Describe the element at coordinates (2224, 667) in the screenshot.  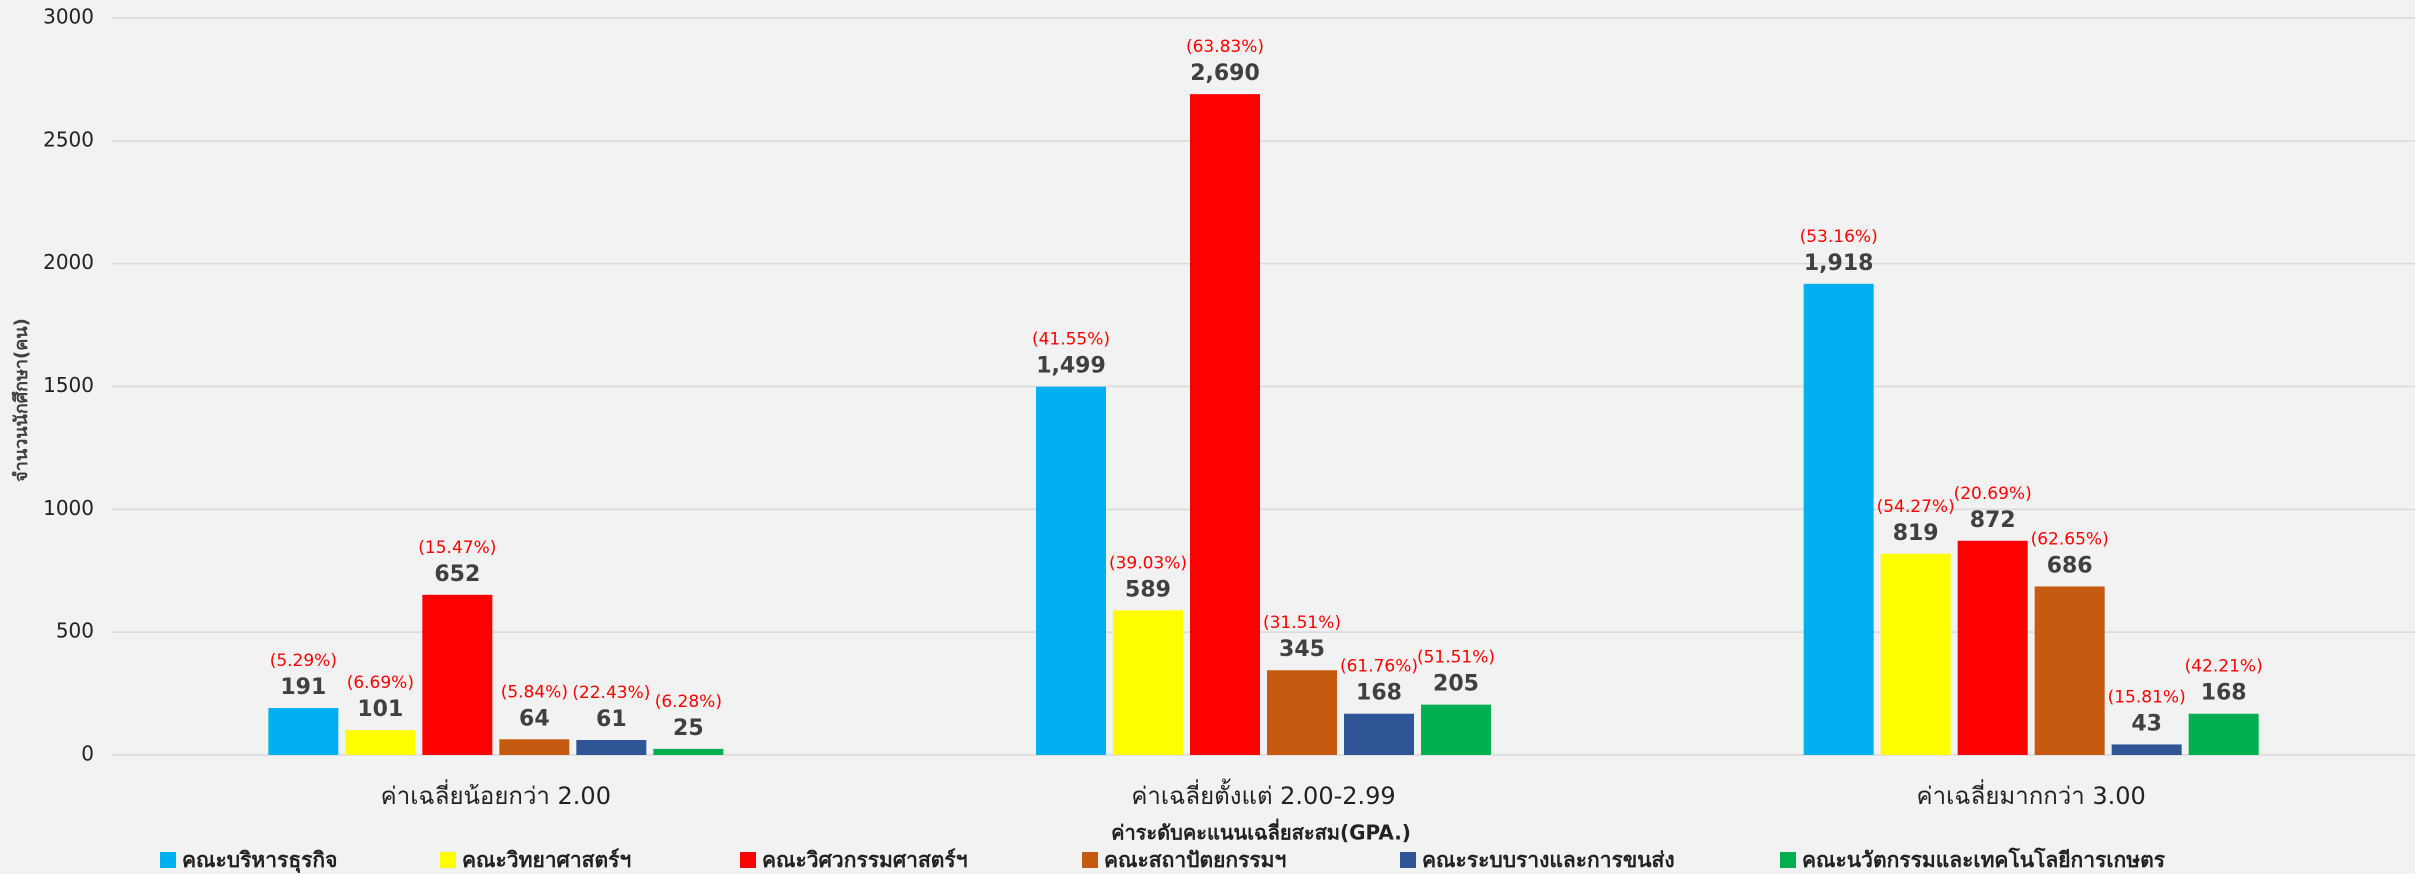
I see `percent-label: (42.21%)` at that location.